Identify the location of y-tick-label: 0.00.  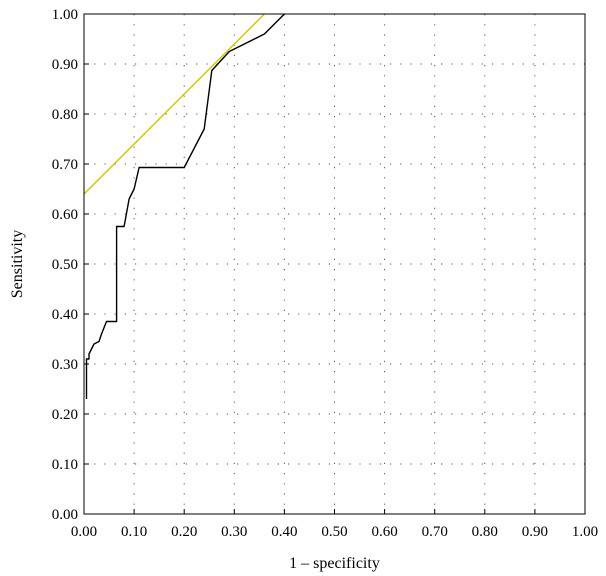
(65, 515).